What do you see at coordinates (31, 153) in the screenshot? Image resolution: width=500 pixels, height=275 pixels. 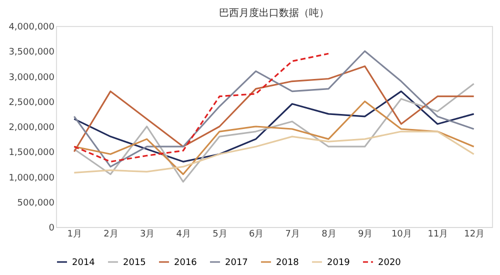 I see `y-tick-label: 1,500,000` at bounding box center [31, 153].